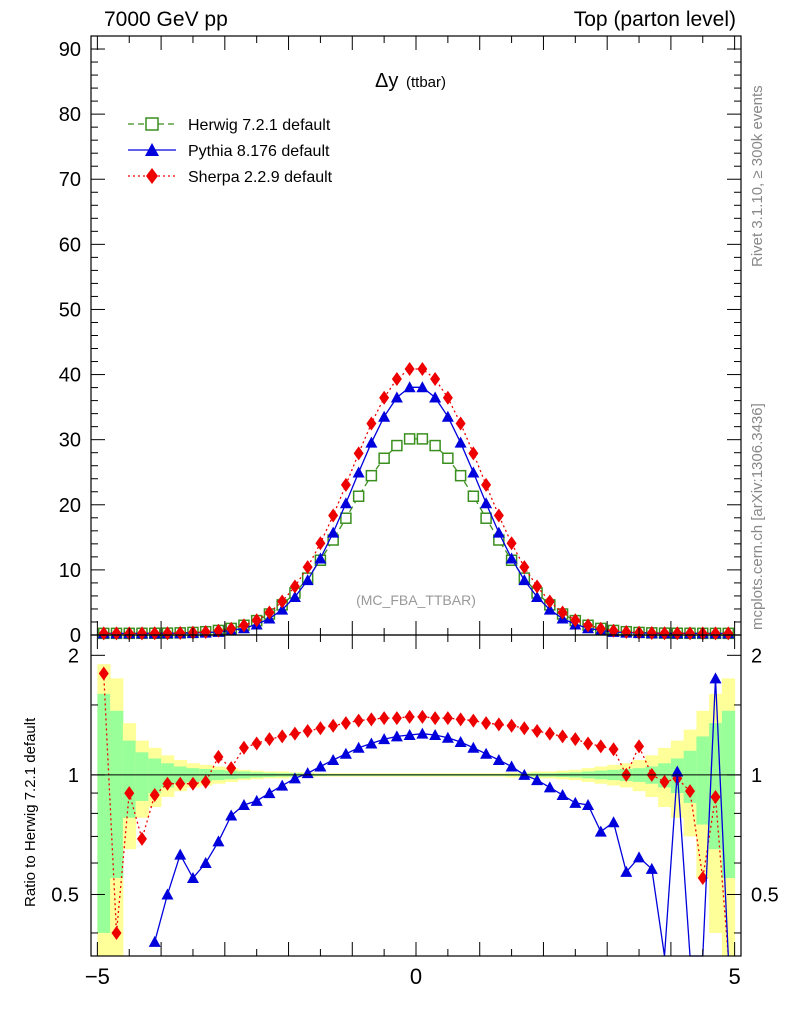 The image size is (786, 1024). What do you see at coordinates (152, 124) in the screenshot?
I see `legend-marker-herwig` at bounding box center [152, 124].